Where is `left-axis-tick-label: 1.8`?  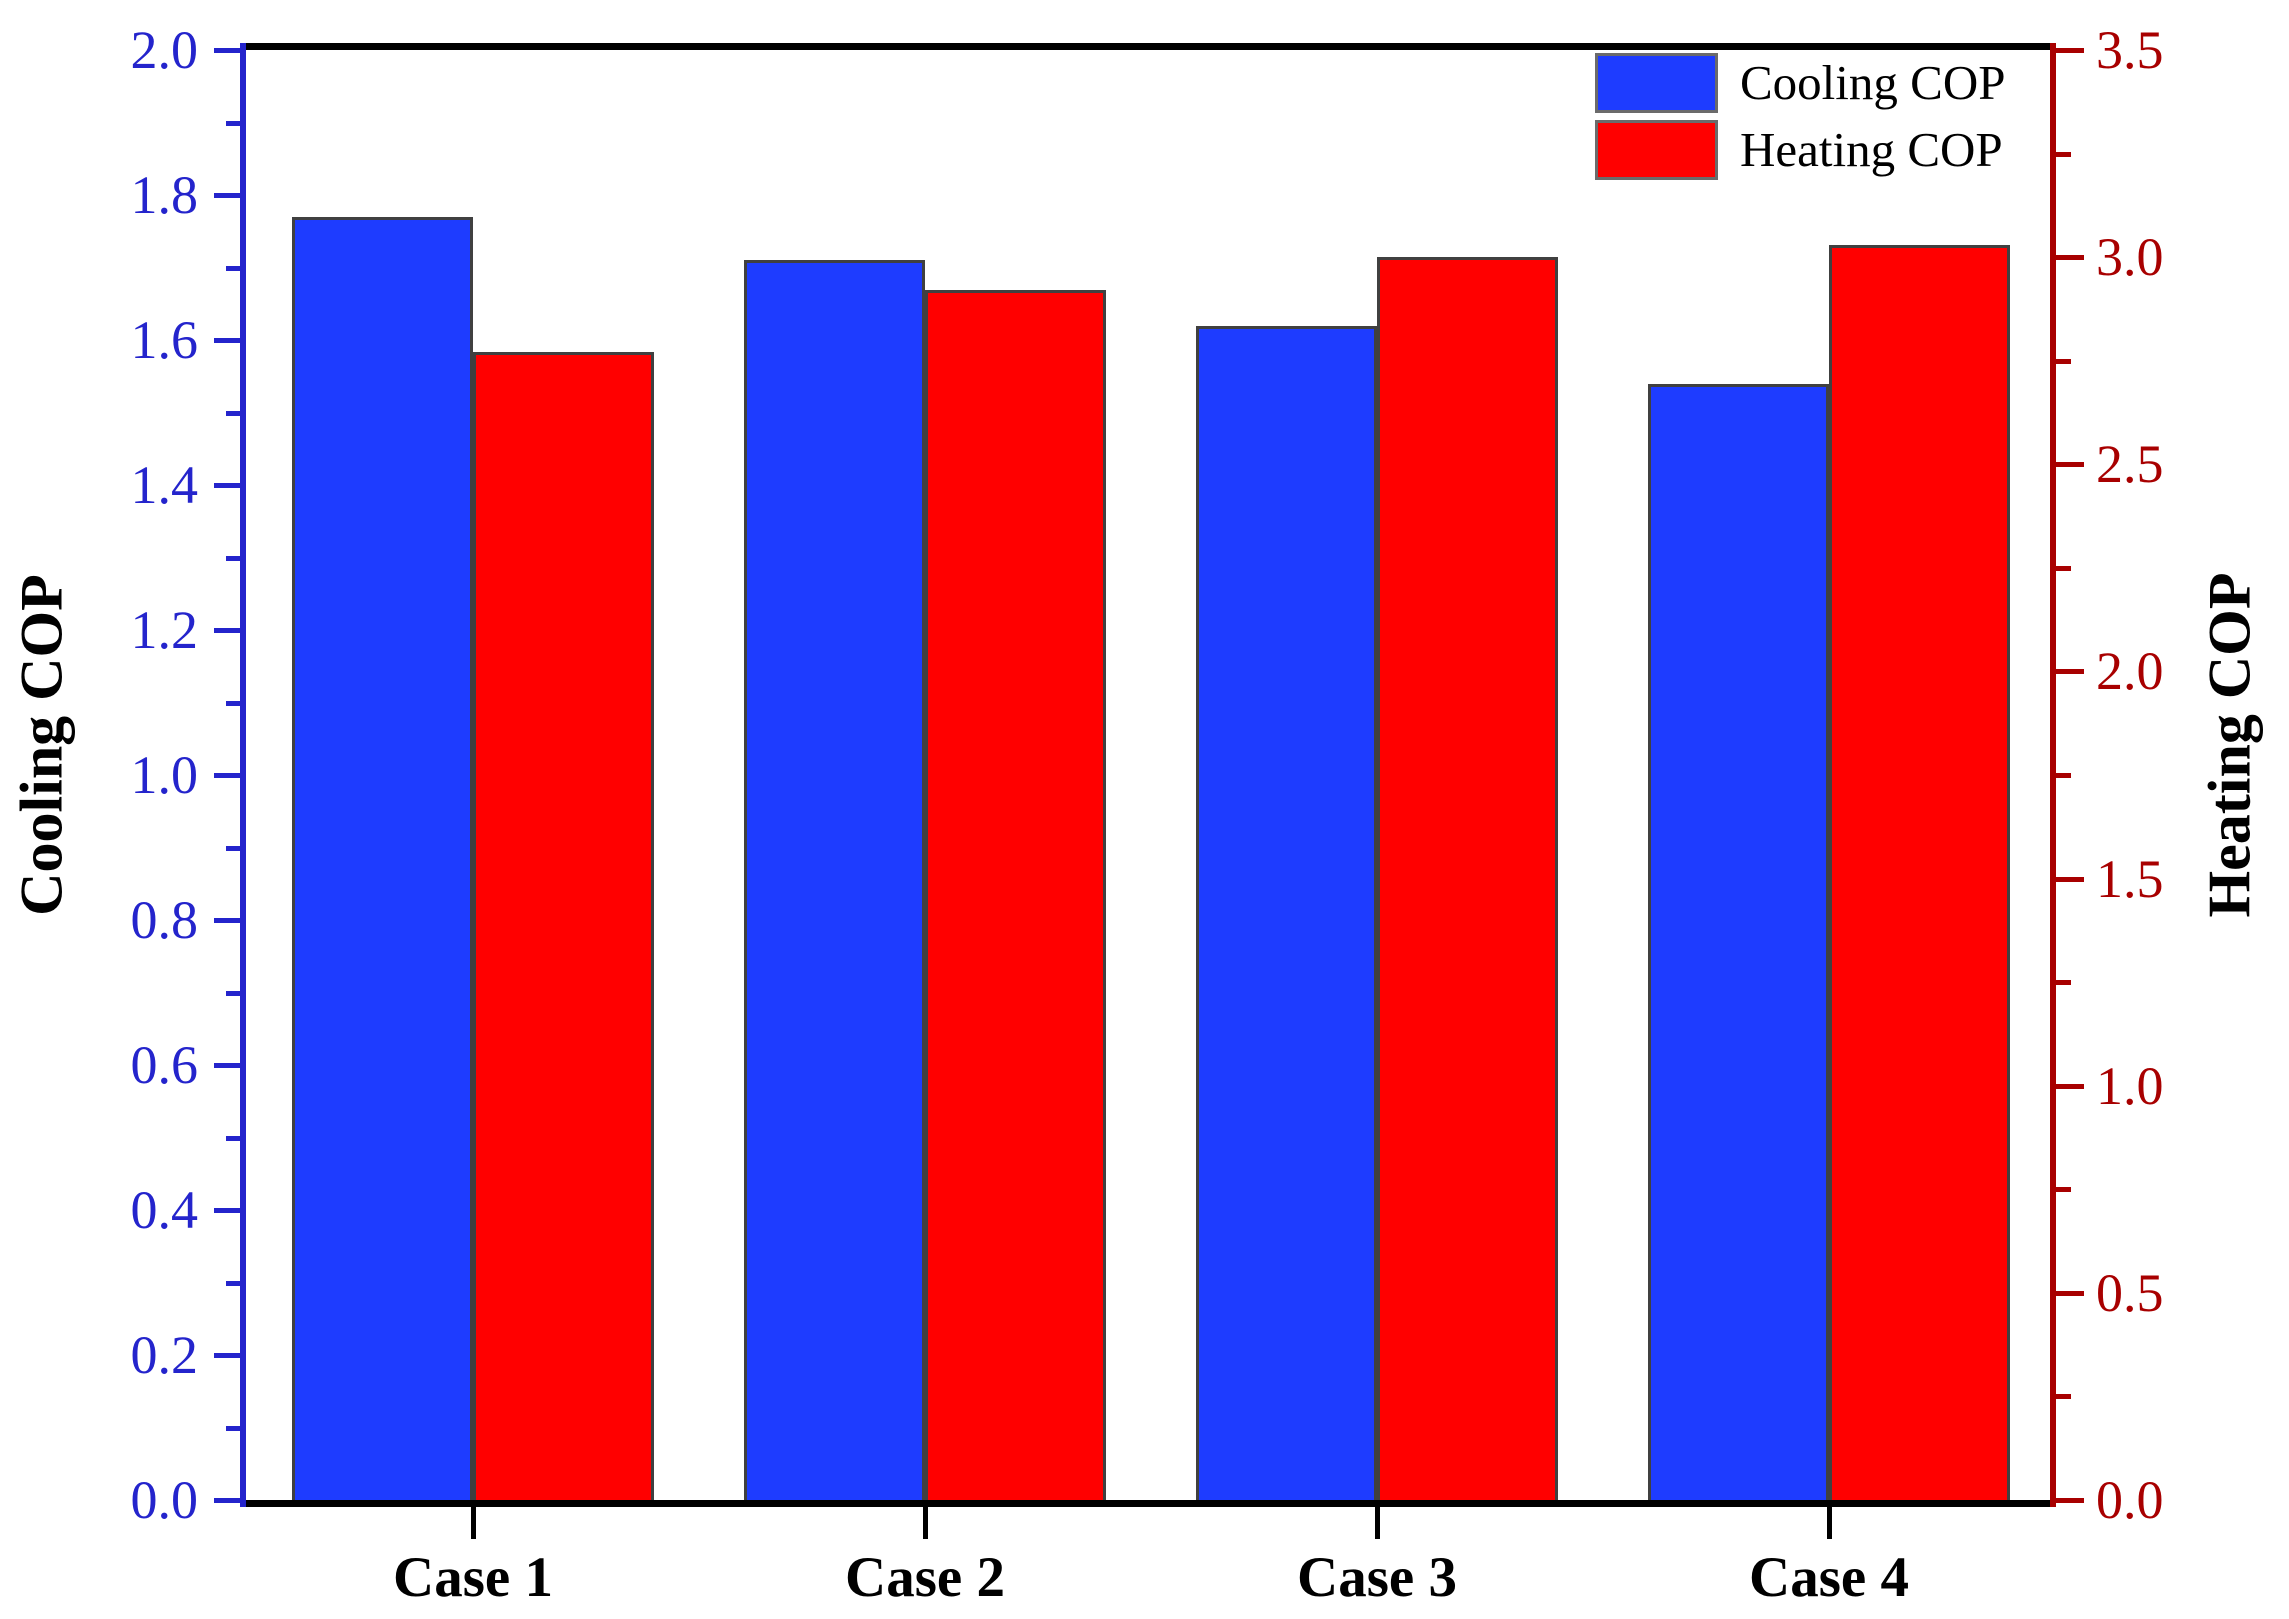
left-axis-tick-label: 1.8 is located at coordinates (164, 195).